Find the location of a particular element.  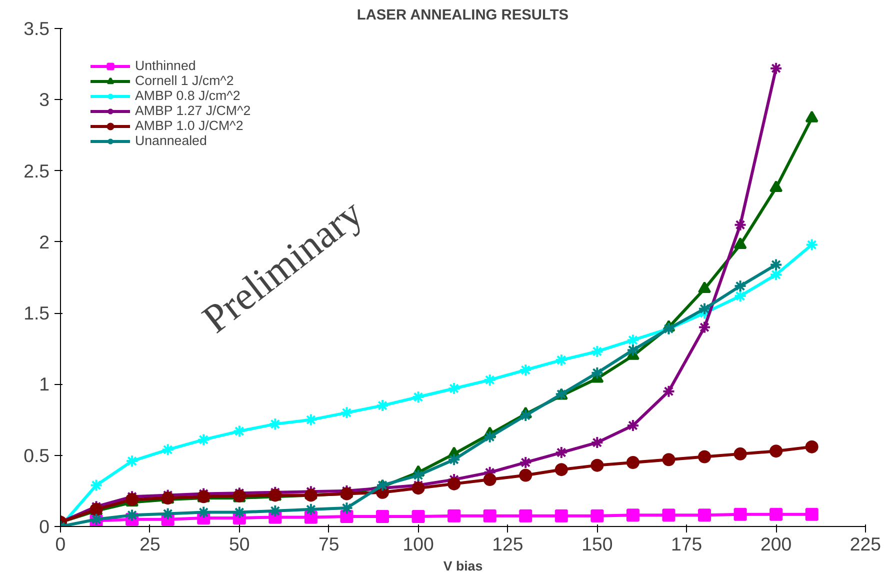

y-tick-label: 1 is located at coordinates (44, 384).